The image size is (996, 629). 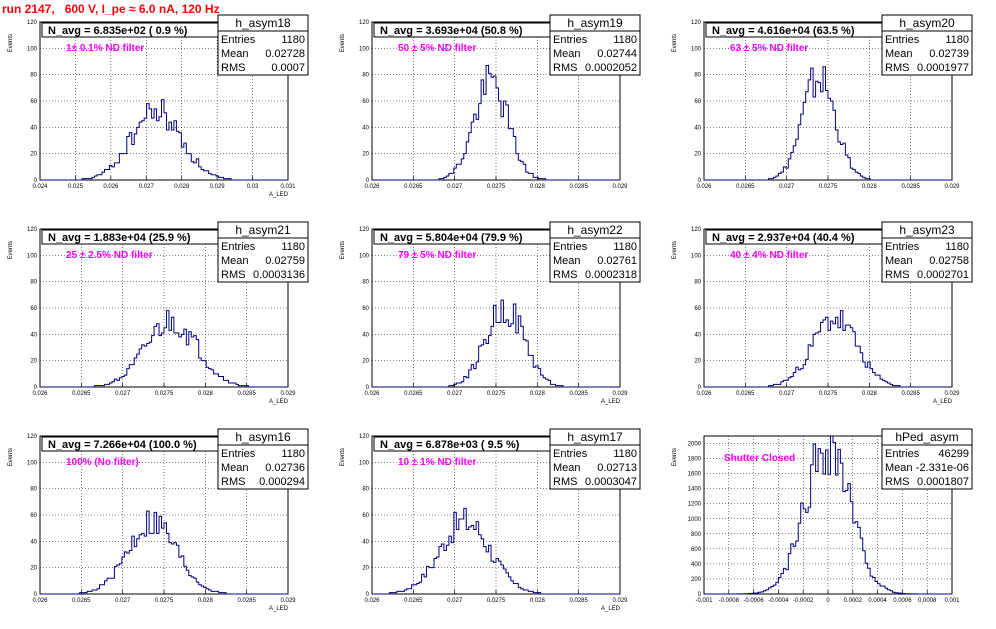 What do you see at coordinates (620, 601) in the screenshot?
I see `x-tick-label: 0.029` at bounding box center [620, 601].